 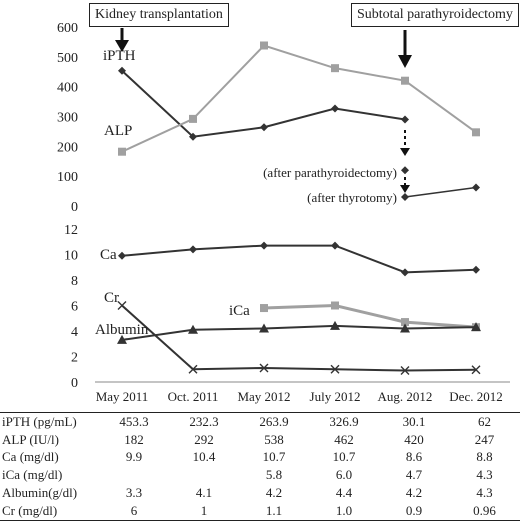 I want to click on series-label-cr: Cr, so click(x=111, y=298).